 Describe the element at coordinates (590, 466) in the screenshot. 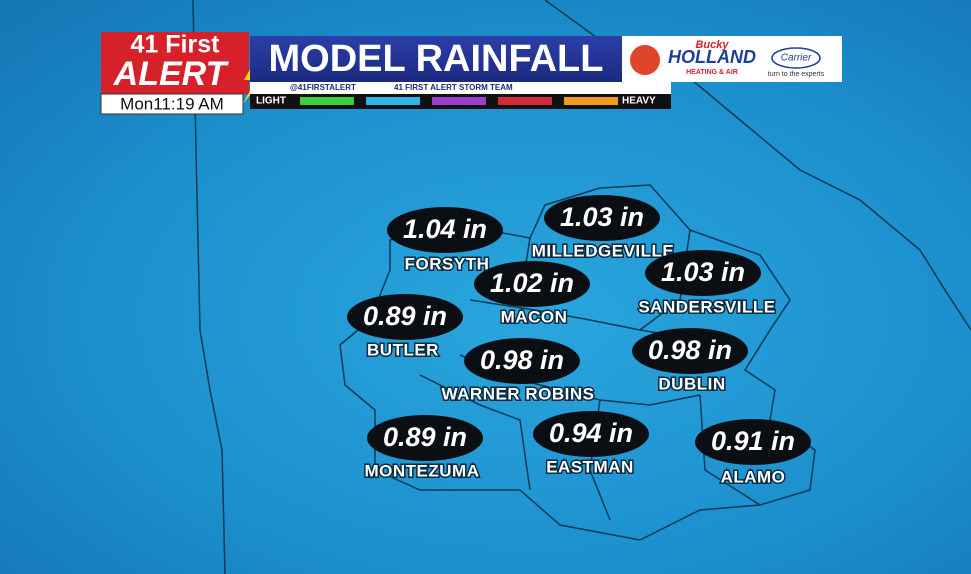

I see `city-name: EASTMAN` at that location.